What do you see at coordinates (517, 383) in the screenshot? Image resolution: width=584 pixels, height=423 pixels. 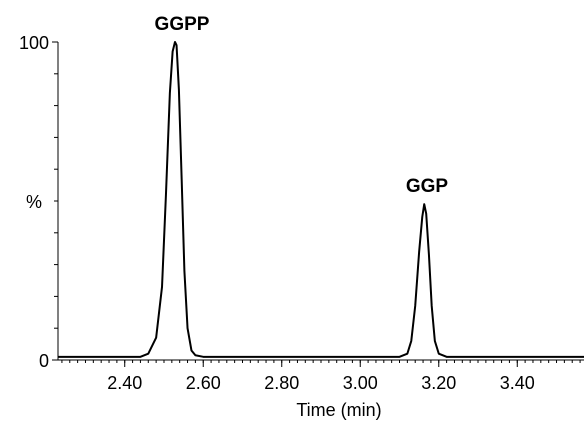 I see `x-tick-label: 3.40` at bounding box center [517, 383].